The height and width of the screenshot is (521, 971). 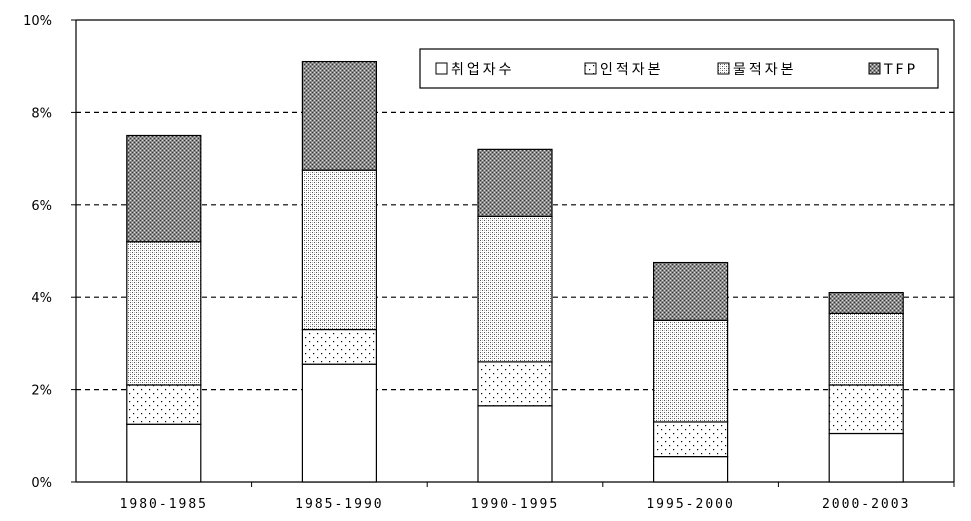 I want to click on y-tick-label: 10%, so click(x=37, y=21).